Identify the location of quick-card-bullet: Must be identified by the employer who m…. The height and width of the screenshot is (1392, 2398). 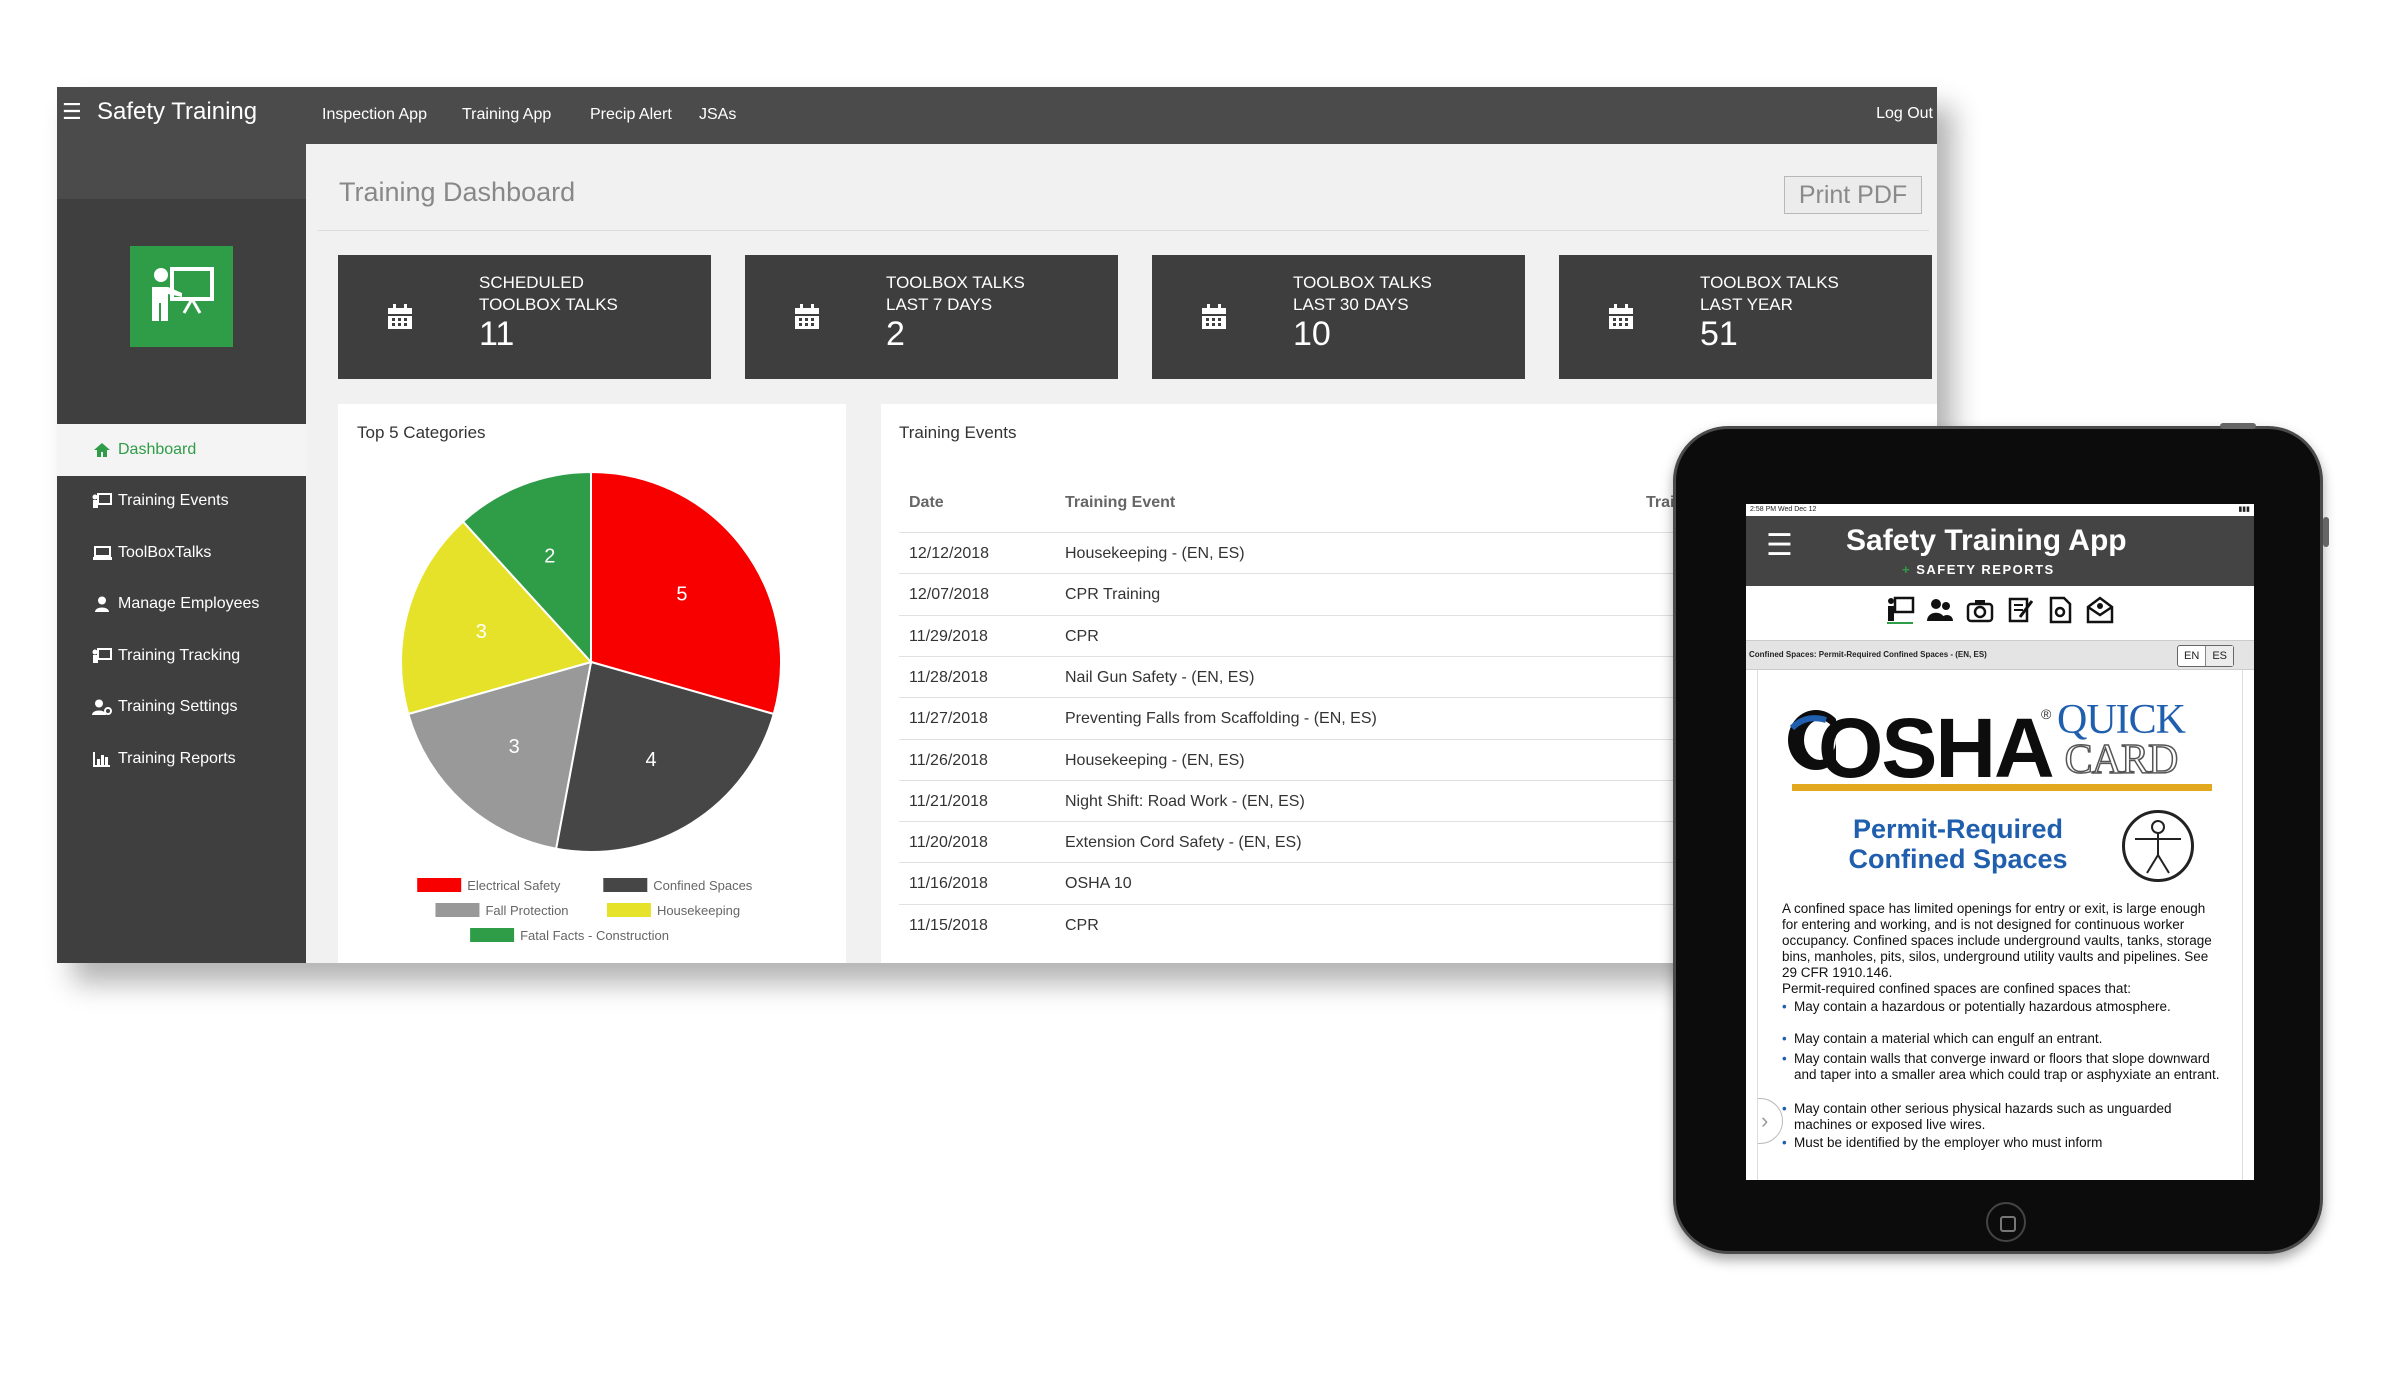
(2002, 1143).